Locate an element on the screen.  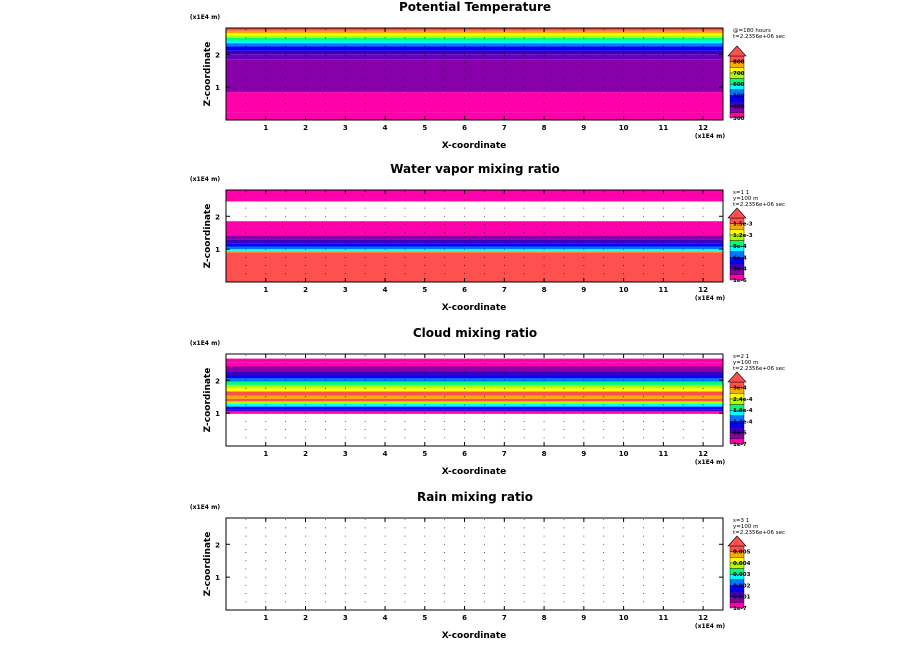
colorbar-label: 3e-4 is located at coordinates (740, 389).